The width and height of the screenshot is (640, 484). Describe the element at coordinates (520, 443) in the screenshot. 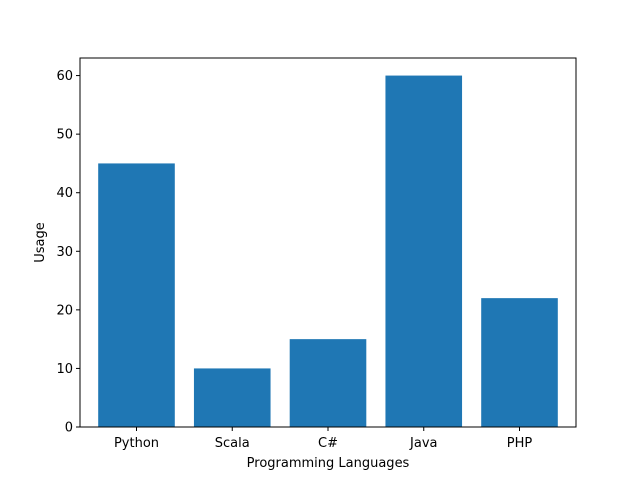

I see `x-tick-label: PHP` at that location.